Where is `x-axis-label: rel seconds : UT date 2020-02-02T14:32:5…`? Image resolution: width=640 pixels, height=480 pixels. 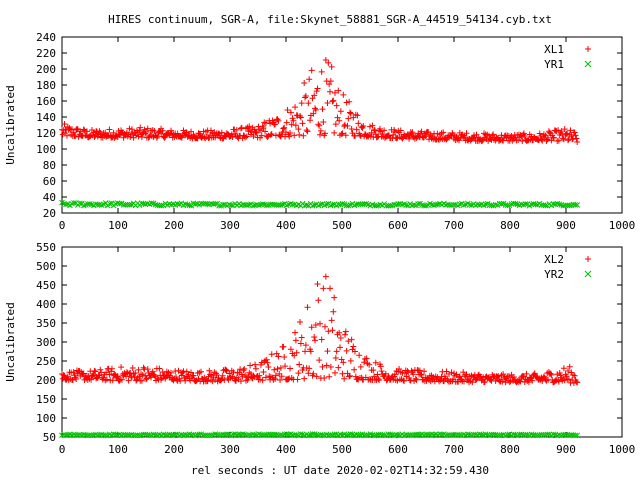 x-axis-label: rel seconds : UT date 2020-02-02T14:32:5… is located at coordinates (340, 470).